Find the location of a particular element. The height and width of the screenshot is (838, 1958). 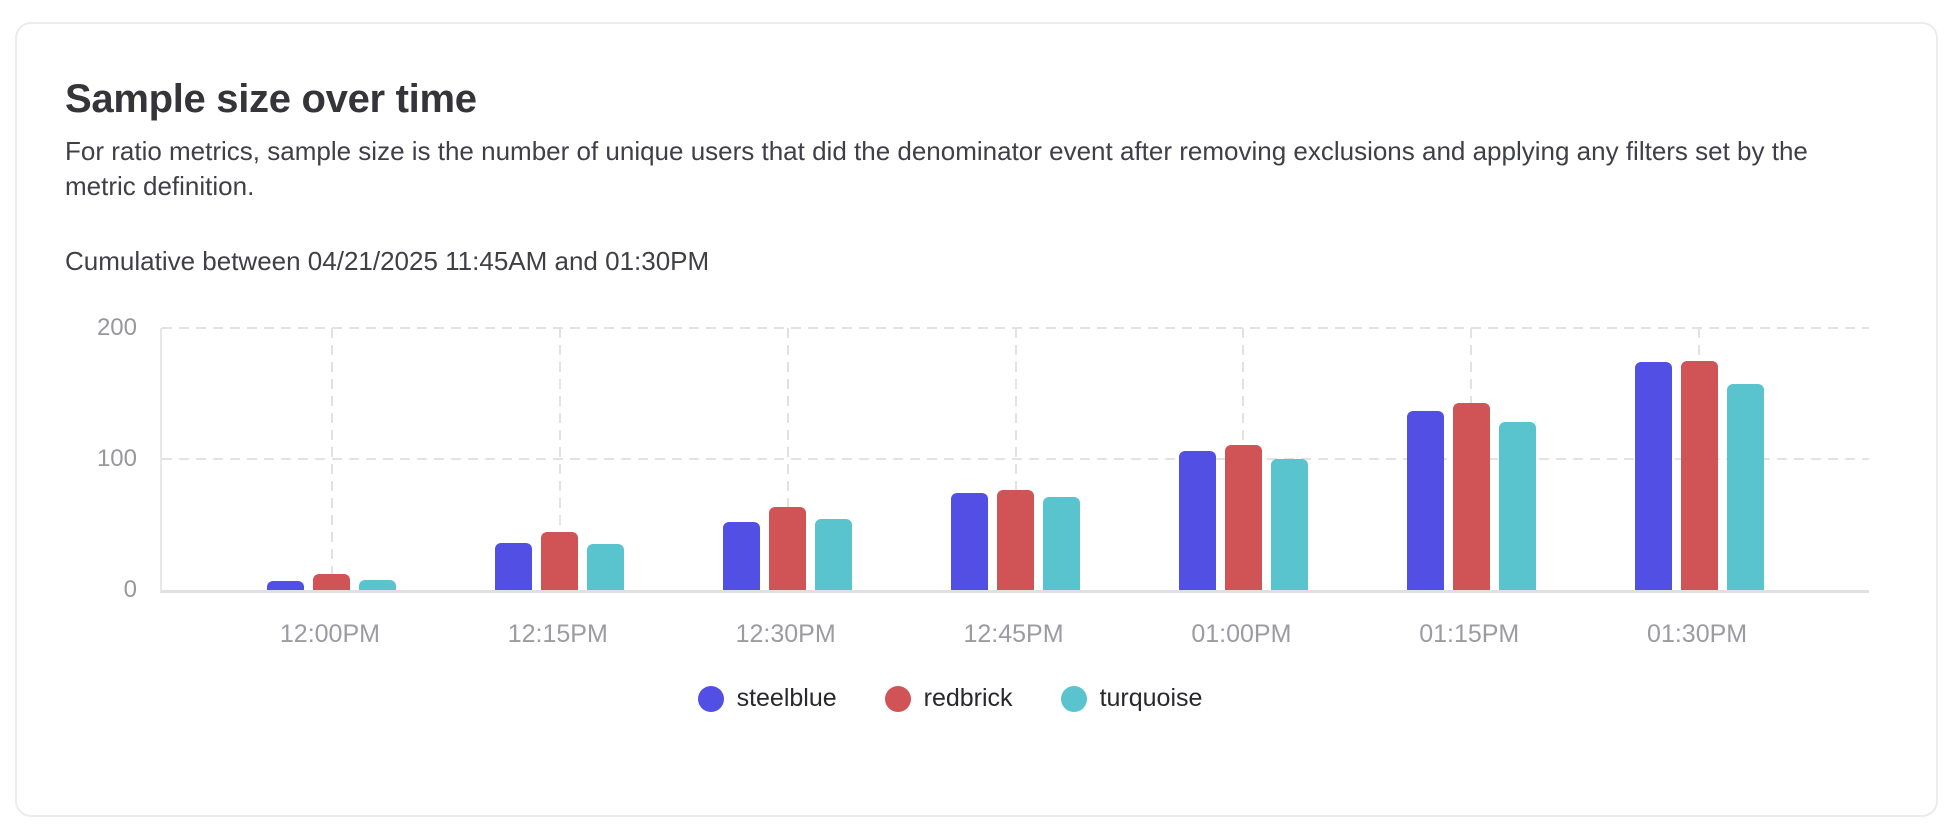

x-axis-label: 12:45PM is located at coordinates (1013, 634).